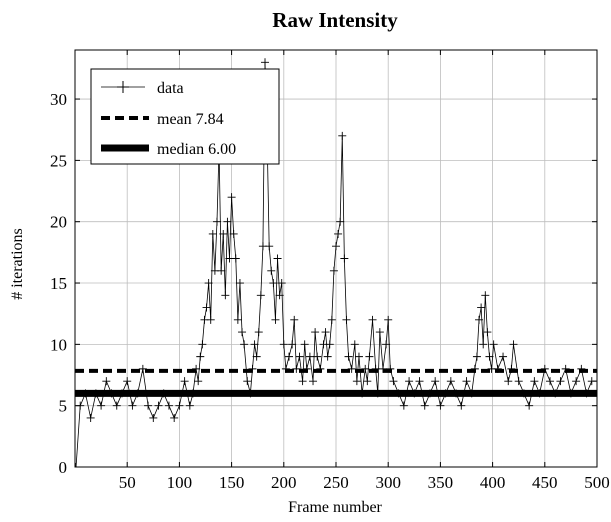  I want to click on y-tick-label: 5, so click(63, 406).